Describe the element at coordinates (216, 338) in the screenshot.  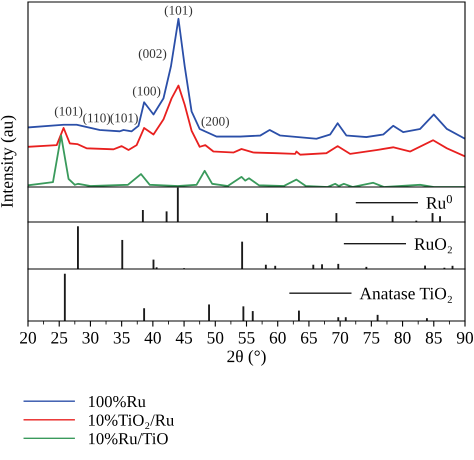
I see `x-tick-label: 50` at that location.